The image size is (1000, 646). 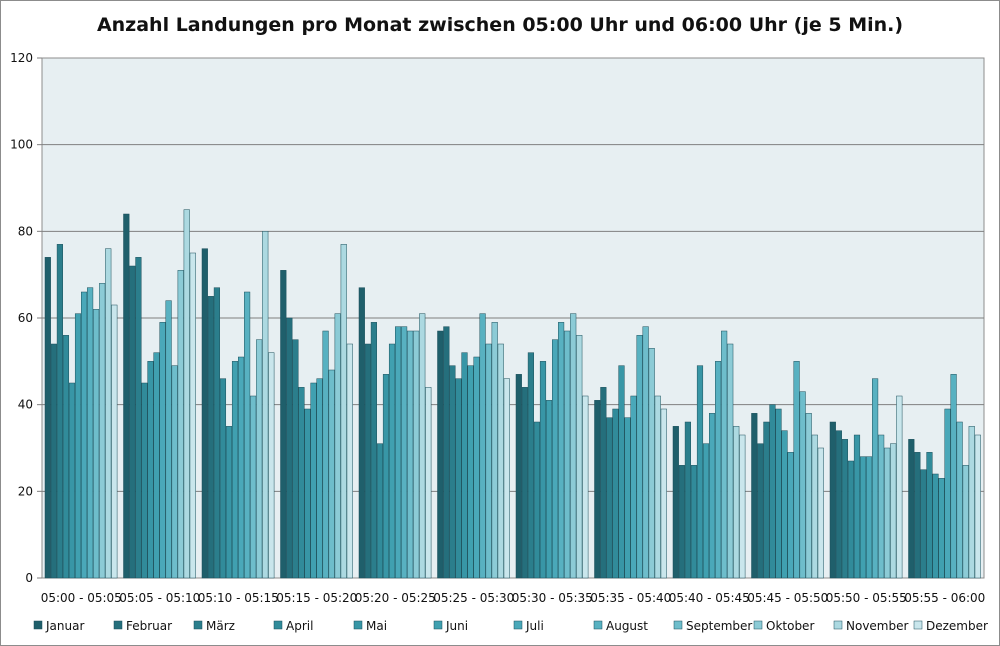 I want to click on y-tick-label: 80, so click(x=25, y=231).